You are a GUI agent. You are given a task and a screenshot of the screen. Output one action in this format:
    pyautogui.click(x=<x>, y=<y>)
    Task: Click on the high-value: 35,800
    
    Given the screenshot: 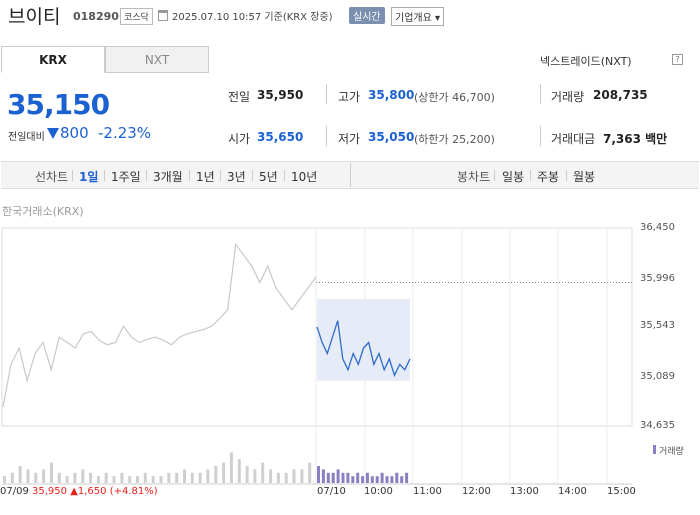 What is the action you would take?
    pyautogui.click(x=391, y=95)
    